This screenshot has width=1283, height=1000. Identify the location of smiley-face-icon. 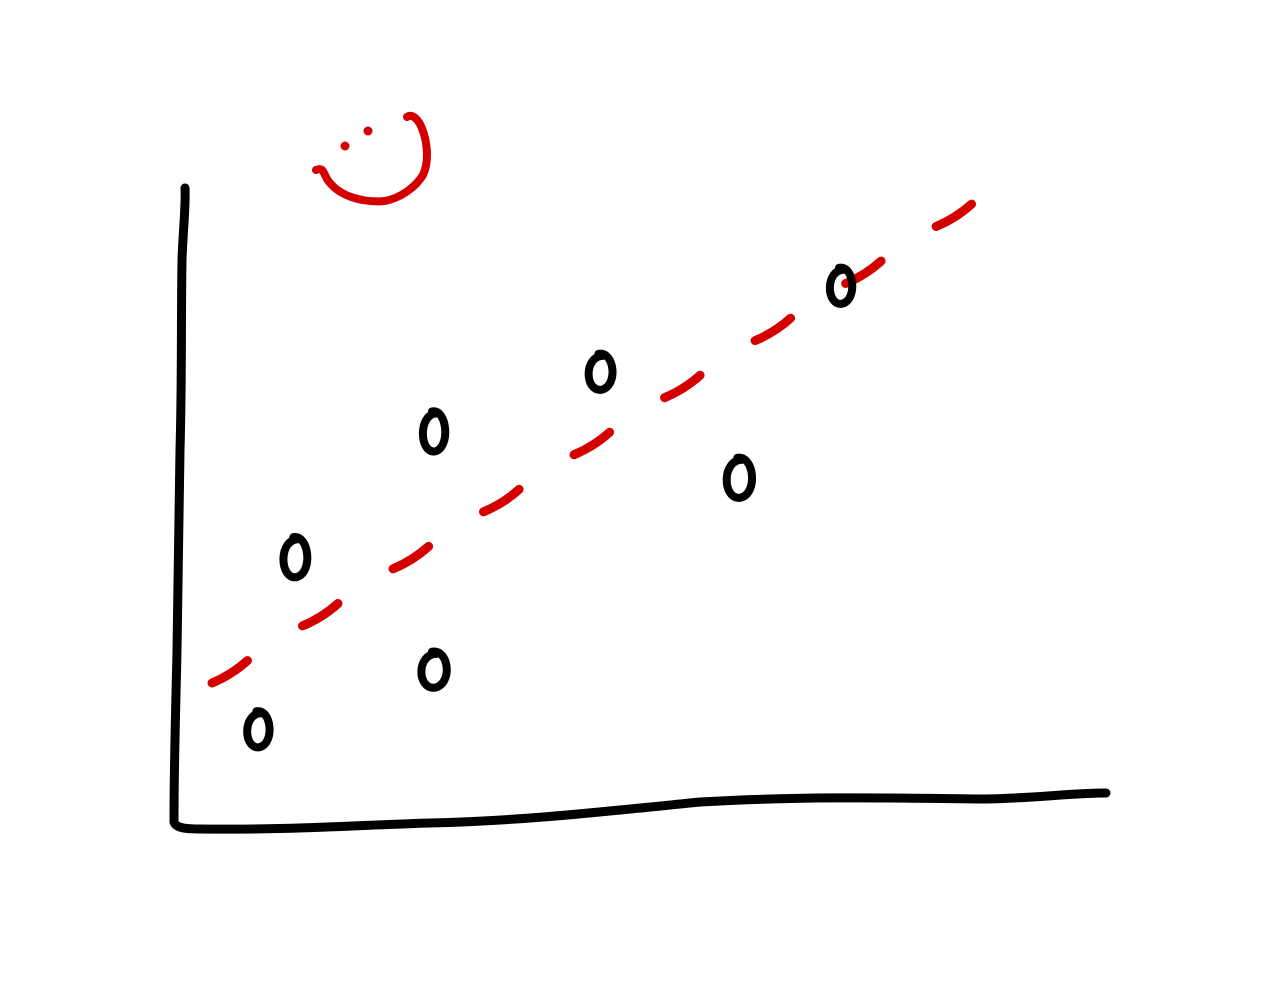
(371, 158).